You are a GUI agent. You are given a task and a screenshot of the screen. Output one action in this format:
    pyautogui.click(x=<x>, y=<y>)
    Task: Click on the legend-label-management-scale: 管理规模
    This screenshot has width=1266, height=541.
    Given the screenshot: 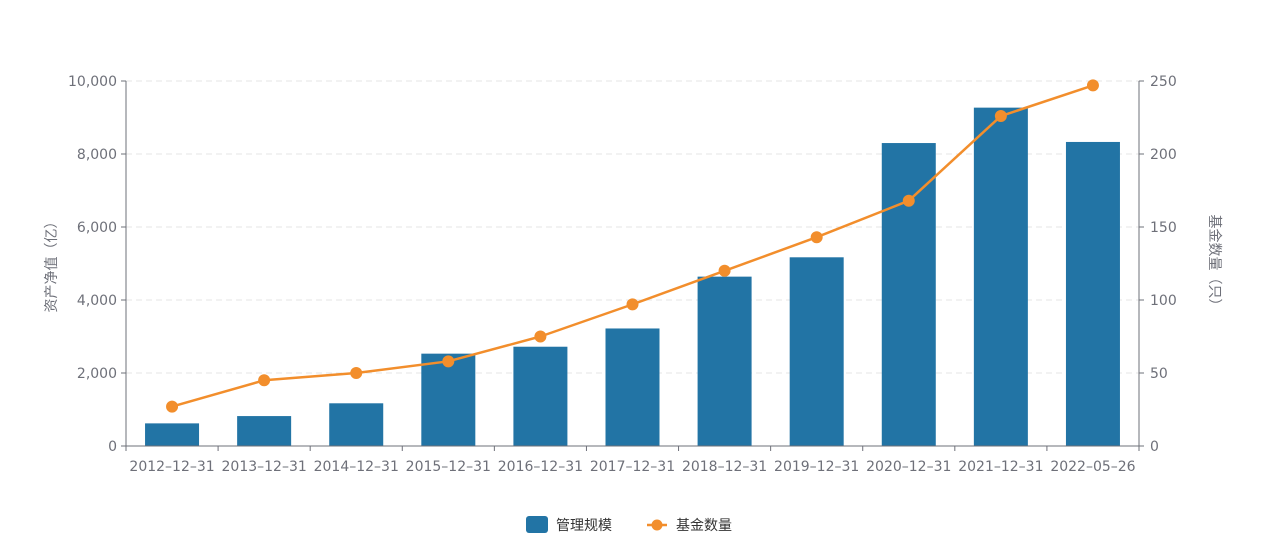 What is the action you would take?
    pyautogui.click(x=584, y=526)
    